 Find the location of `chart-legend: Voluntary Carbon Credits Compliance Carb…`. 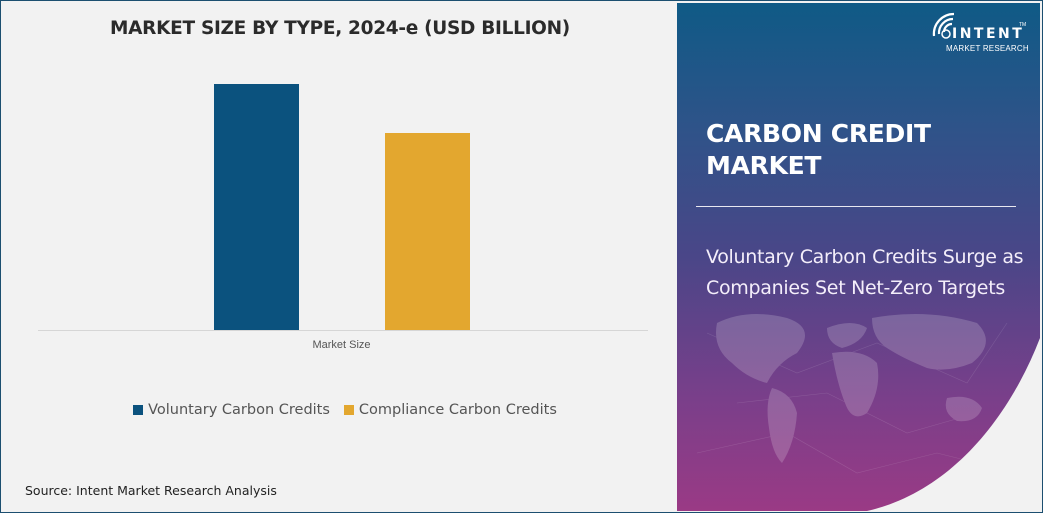

chart-legend: Voluntary Carbon Credits Compliance Carb… is located at coordinates (345, 410).